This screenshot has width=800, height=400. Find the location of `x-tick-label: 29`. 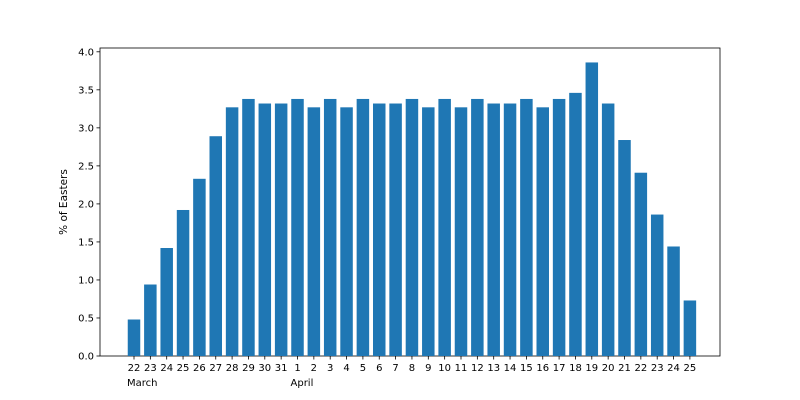

x-tick-label: 29 is located at coordinates (248, 368).